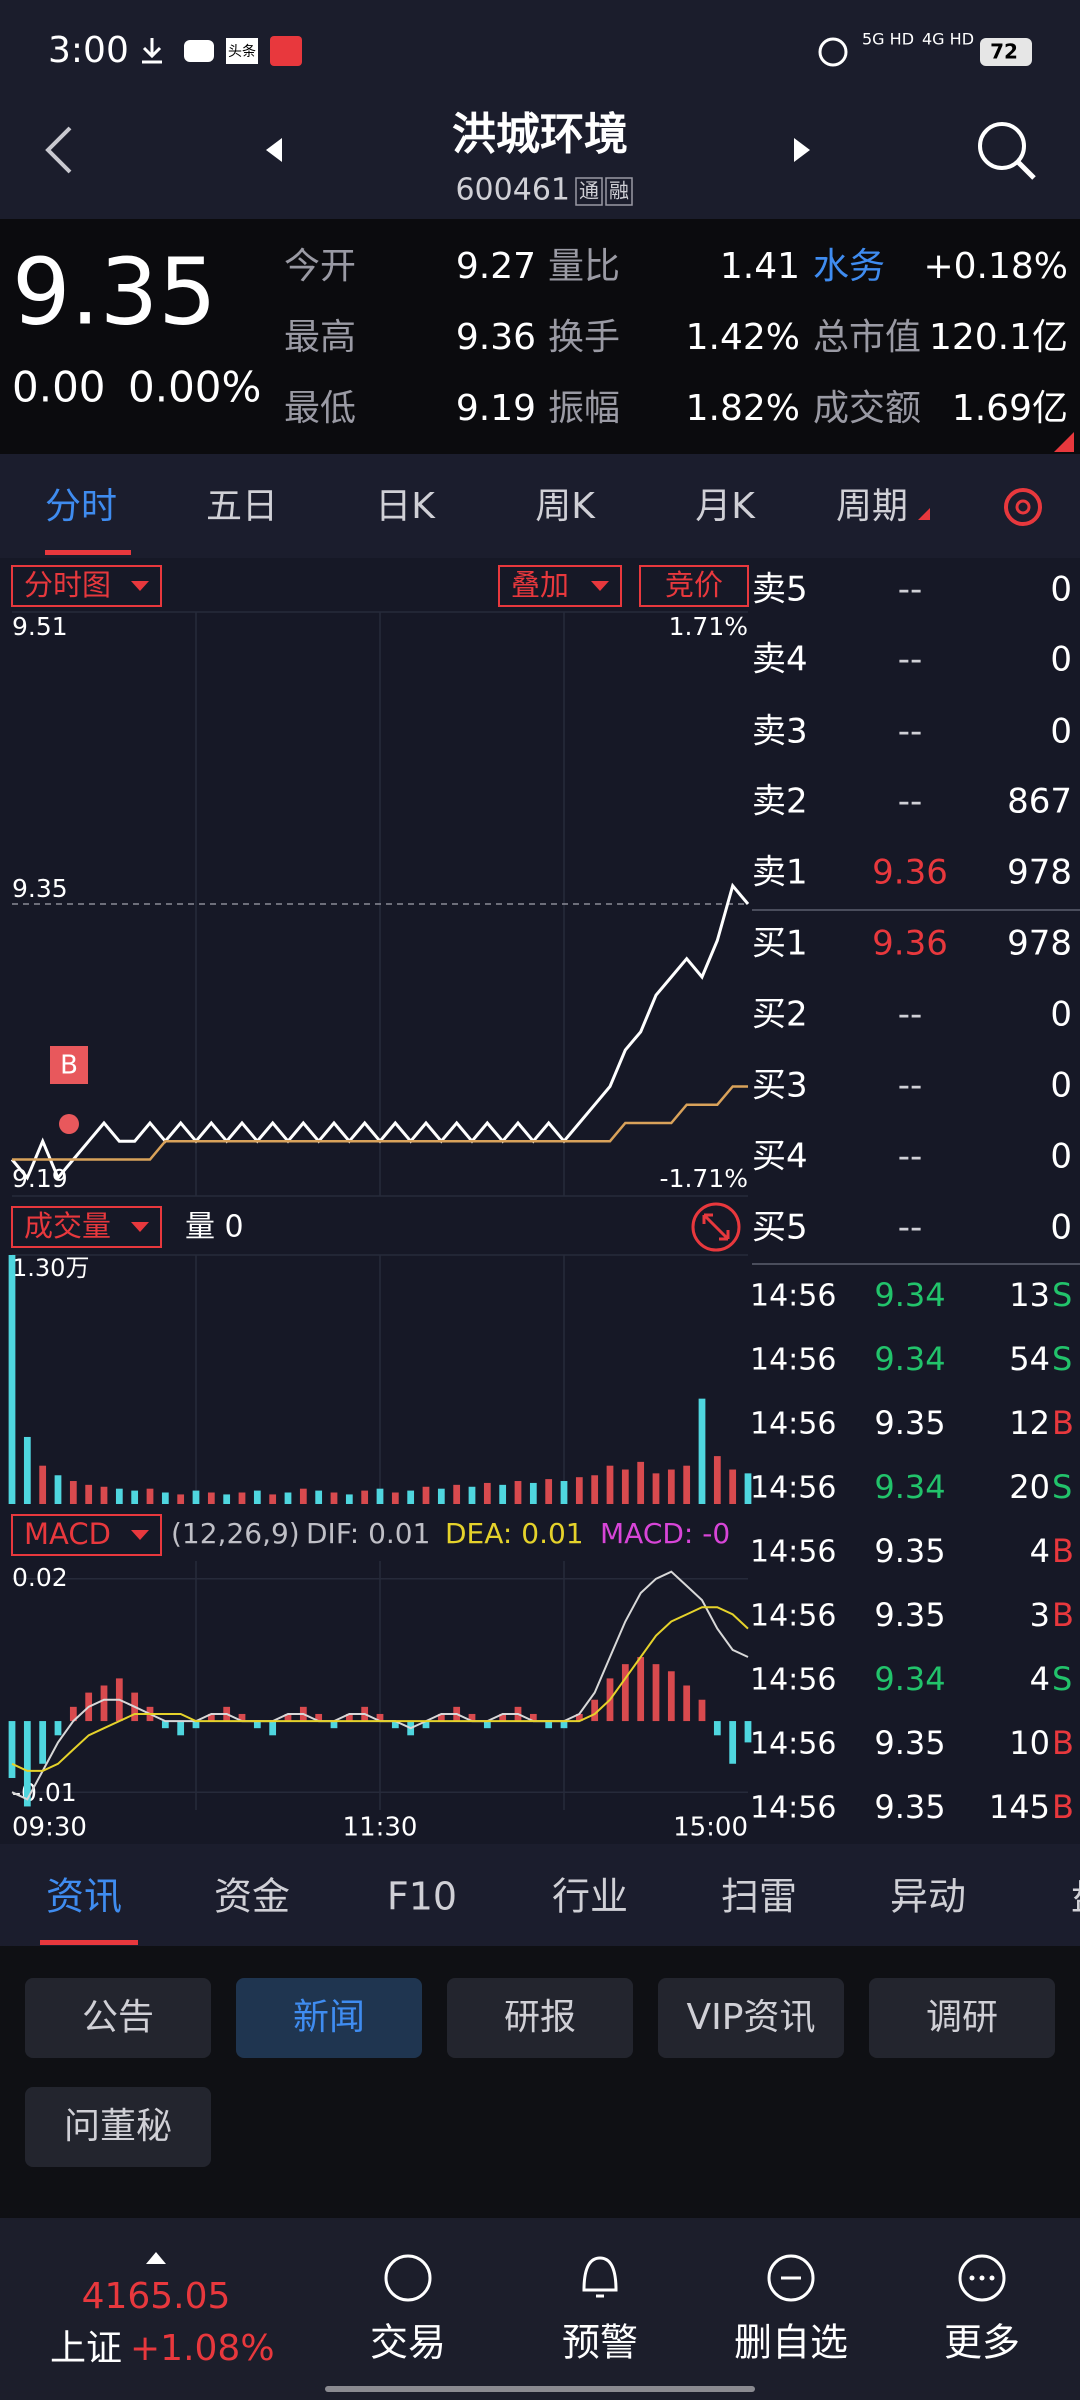  What do you see at coordinates (1075, 1897) in the screenshot?
I see `info-tab: 盘` at bounding box center [1075, 1897].